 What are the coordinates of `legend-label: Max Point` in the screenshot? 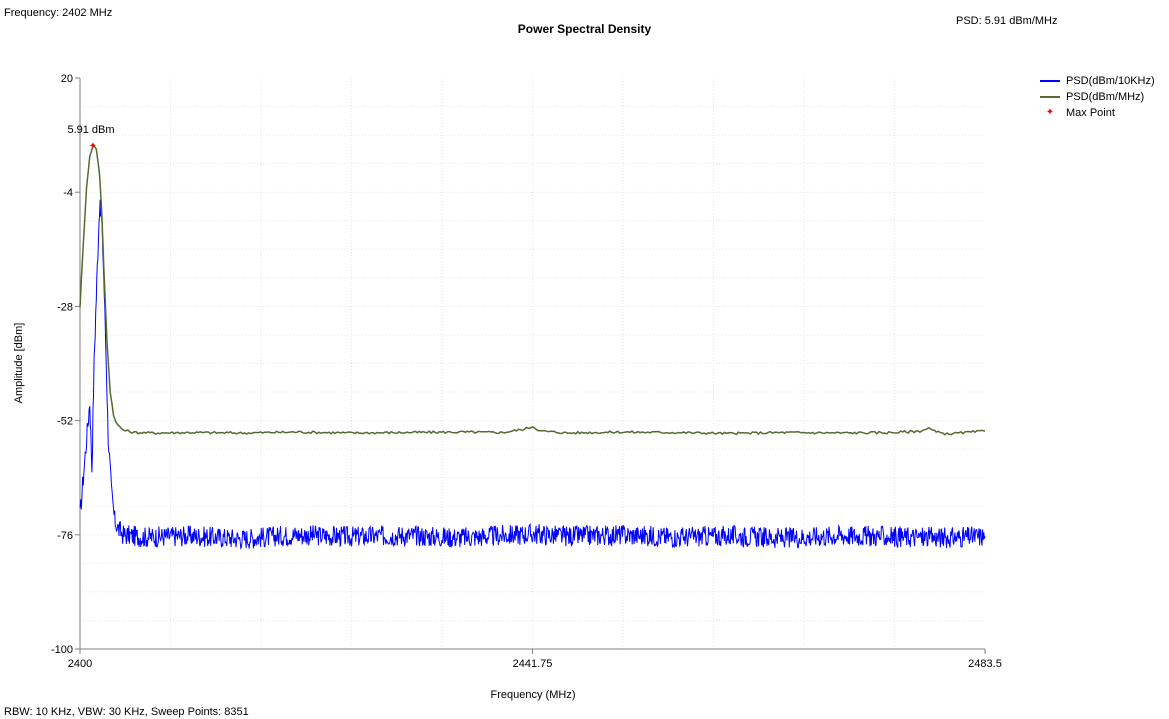 It's located at (1090, 113).